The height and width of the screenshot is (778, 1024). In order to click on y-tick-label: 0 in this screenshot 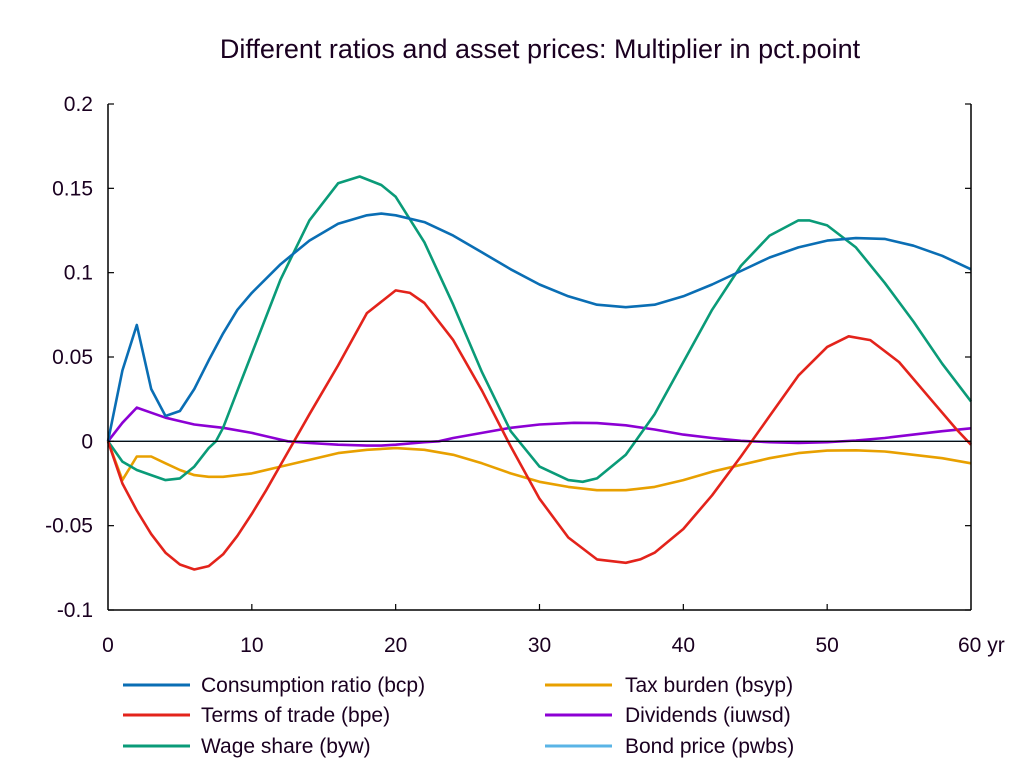, I will do `click(87, 441)`.